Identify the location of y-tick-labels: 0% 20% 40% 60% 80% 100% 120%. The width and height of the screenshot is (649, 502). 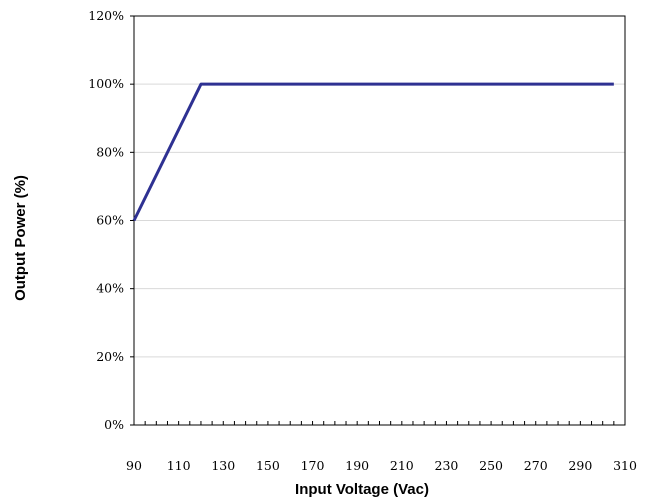
(106, 220).